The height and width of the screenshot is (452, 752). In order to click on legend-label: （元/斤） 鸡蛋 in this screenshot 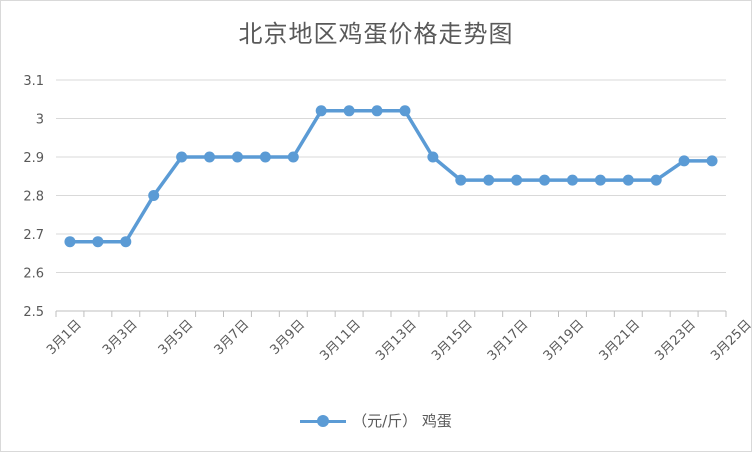, I will do `click(402, 421)`.